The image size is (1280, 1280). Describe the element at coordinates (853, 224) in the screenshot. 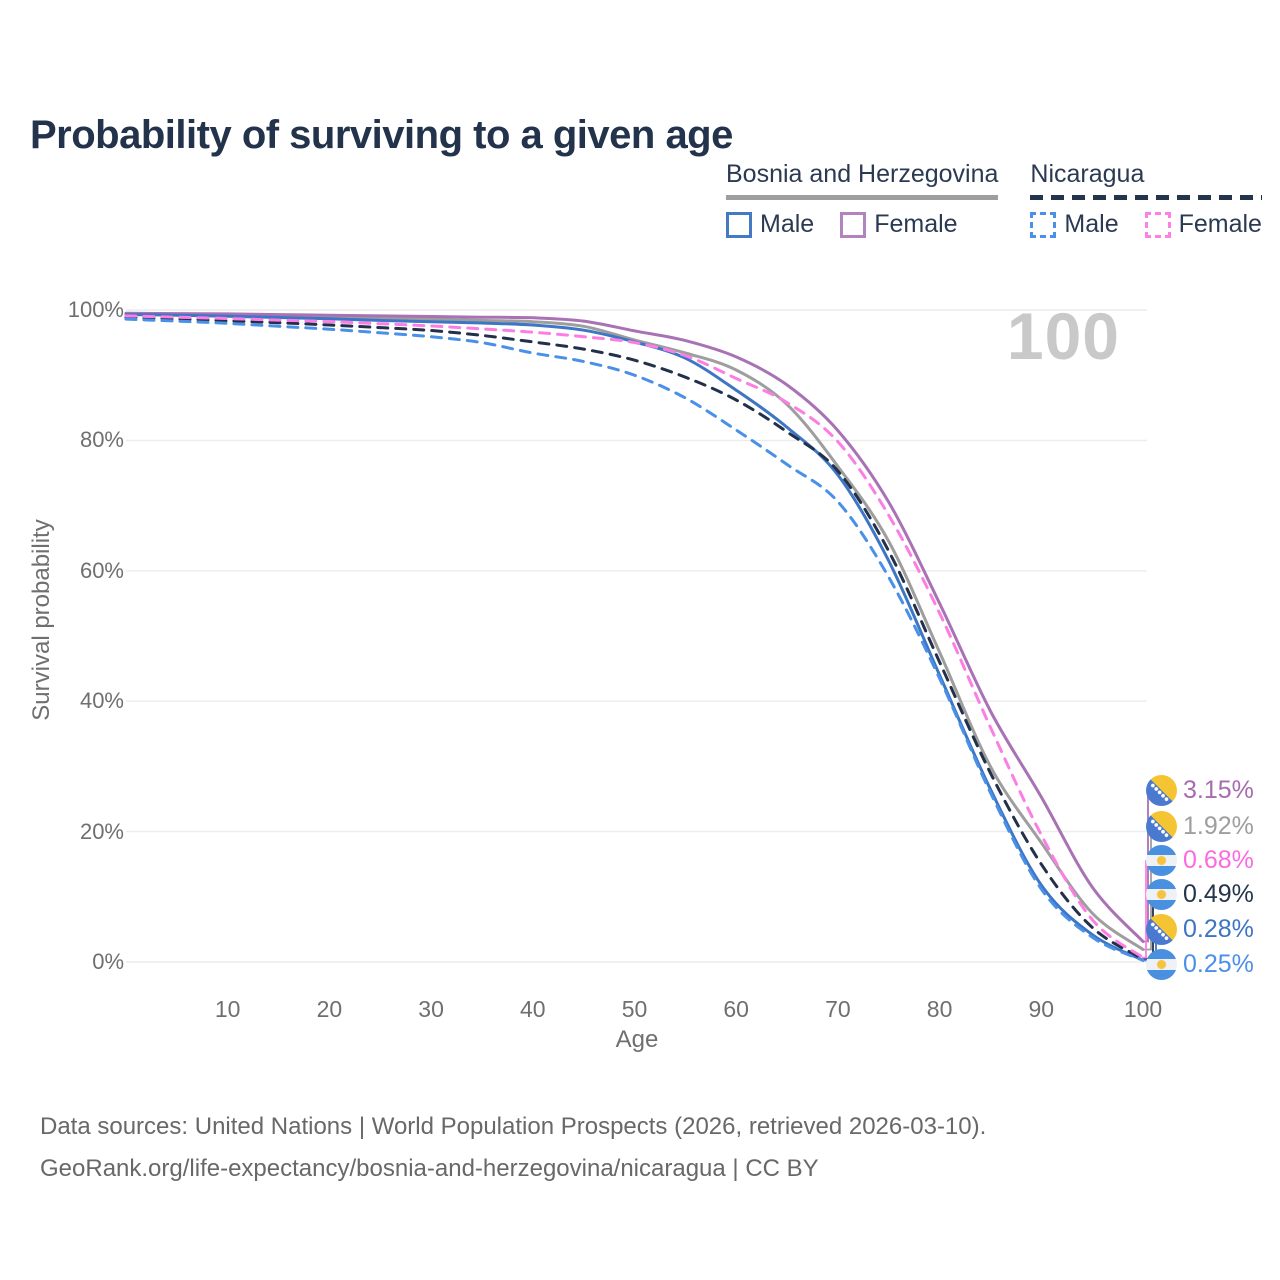

I see `bih-female-swatch-icon` at that location.